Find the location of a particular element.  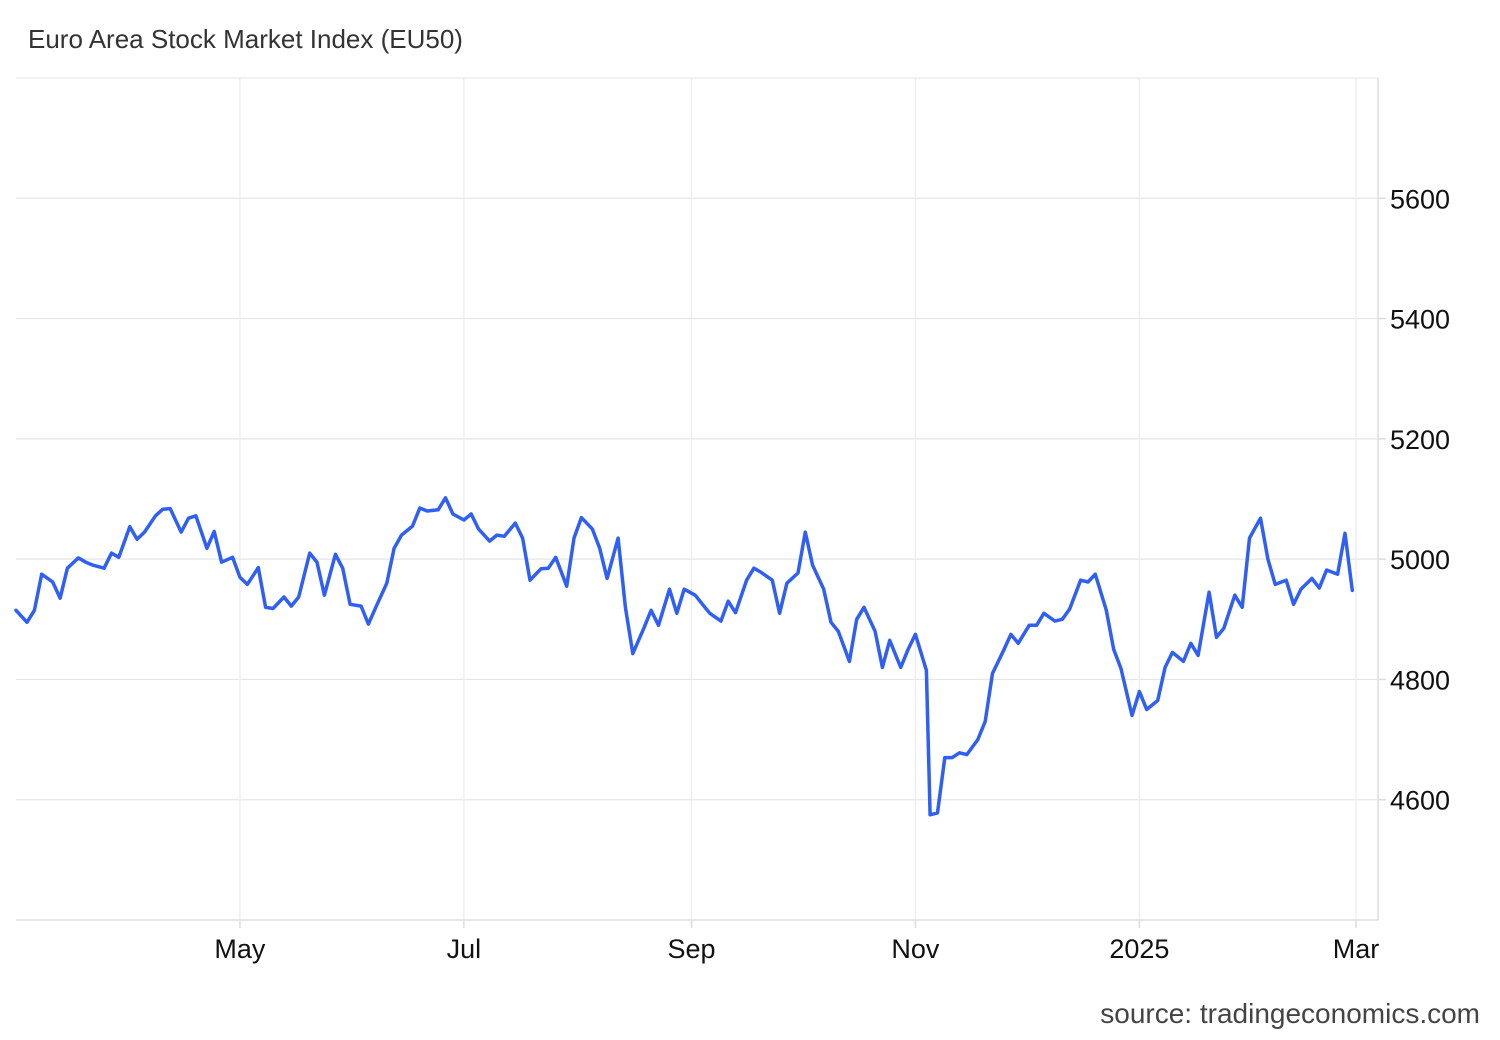

x-tick-label: 2025 is located at coordinates (1139, 949).